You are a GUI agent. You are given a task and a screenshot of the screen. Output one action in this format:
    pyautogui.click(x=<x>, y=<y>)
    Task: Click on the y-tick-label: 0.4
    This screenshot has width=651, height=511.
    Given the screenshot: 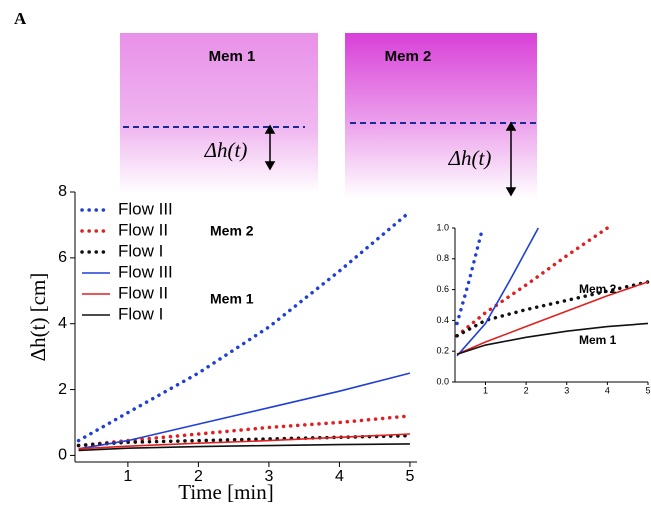 What is the action you would take?
    pyautogui.click(x=442, y=320)
    